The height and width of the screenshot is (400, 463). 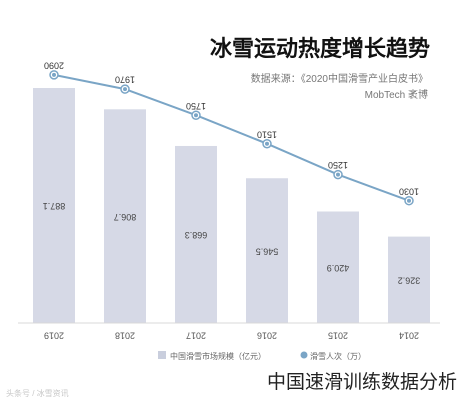 I want to click on line-value-label: 1030, so click(x=409, y=191).